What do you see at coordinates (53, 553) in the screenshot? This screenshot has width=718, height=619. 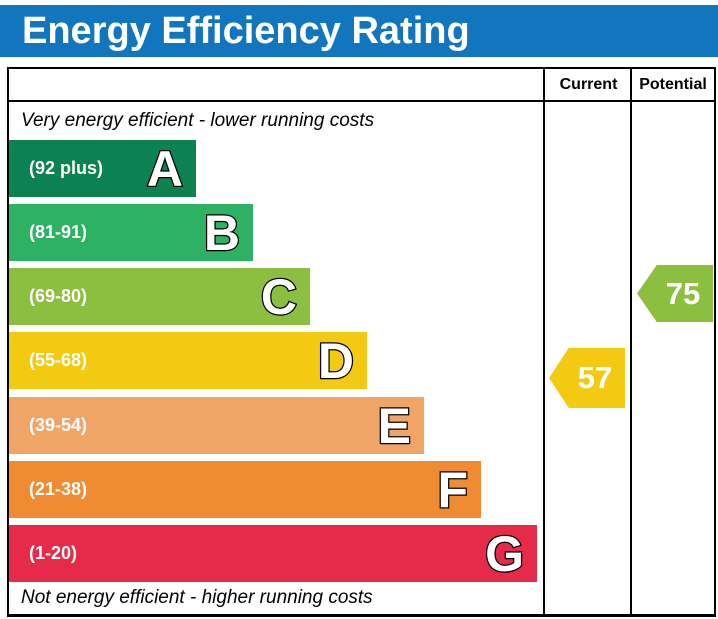 I see `band-range-label: (1-20)` at bounding box center [53, 553].